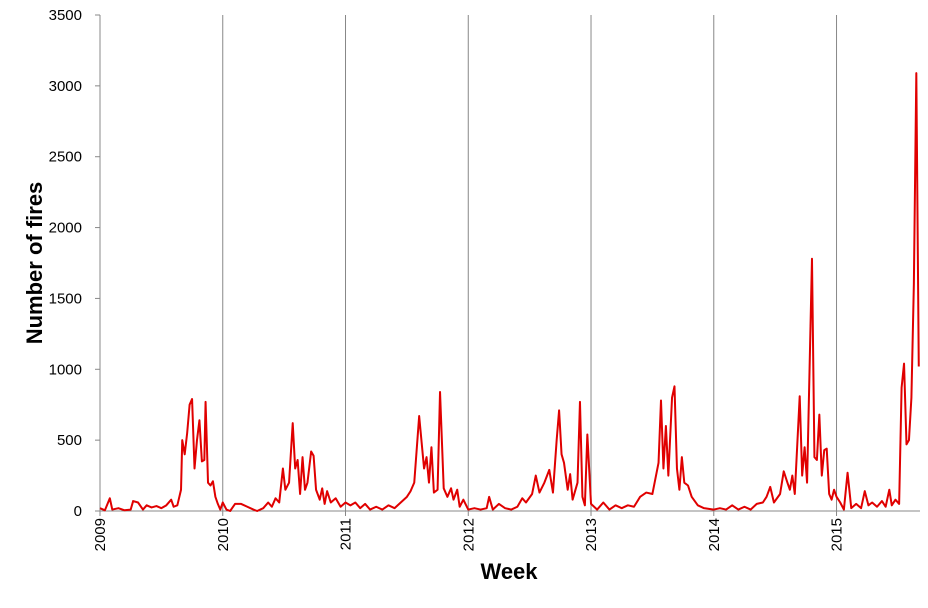 The image size is (928, 608). What do you see at coordinates (65, 298) in the screenshot?
I see `y-tick-label: 1500` at bounding box center [65, 298].